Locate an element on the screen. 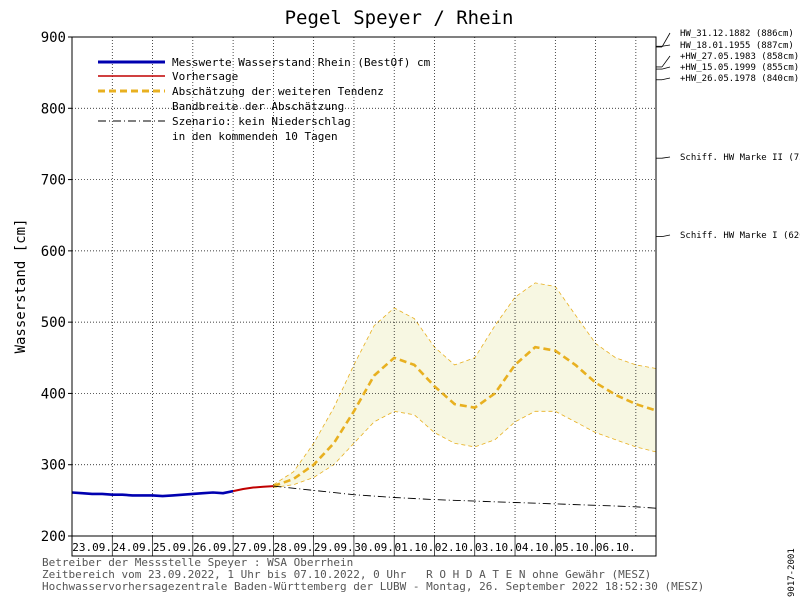  x-tick-label: 25.09. is located at coordinates (173, 547).